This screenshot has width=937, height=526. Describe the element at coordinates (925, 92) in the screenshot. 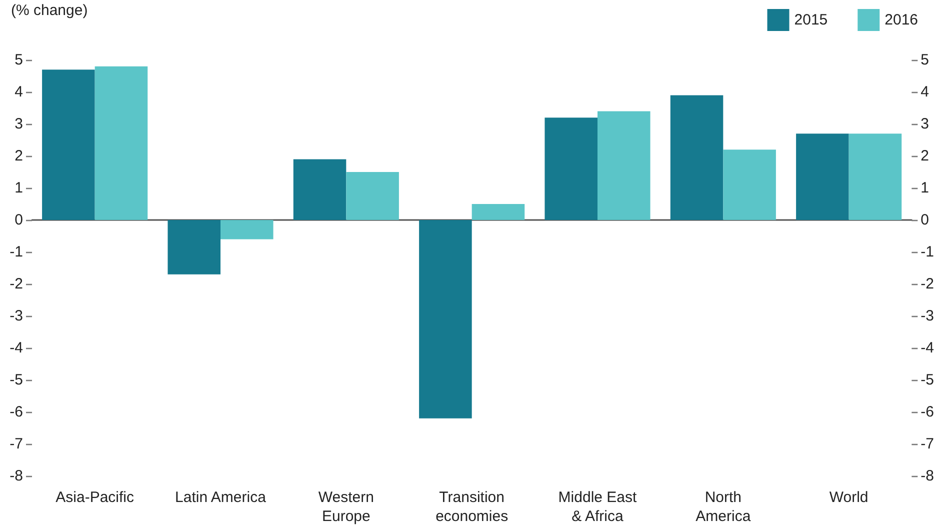

I see `y2-tick-label: 4` at that location.